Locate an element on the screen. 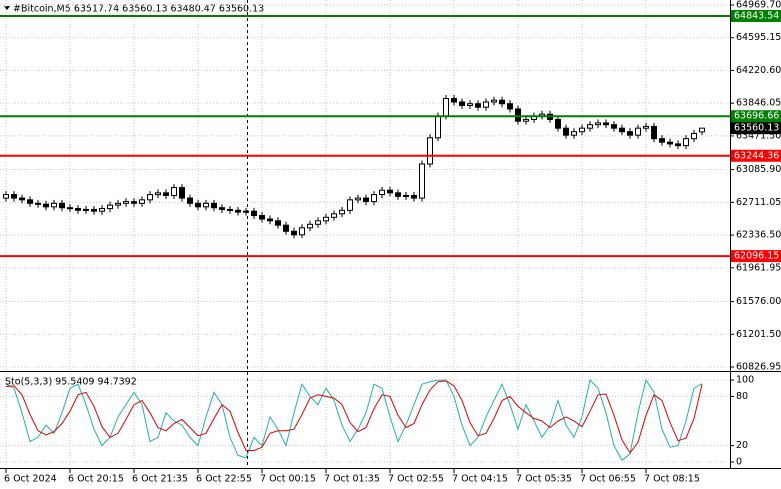  y-tick-label: 63471.50 is located at coordinates (758, 135).